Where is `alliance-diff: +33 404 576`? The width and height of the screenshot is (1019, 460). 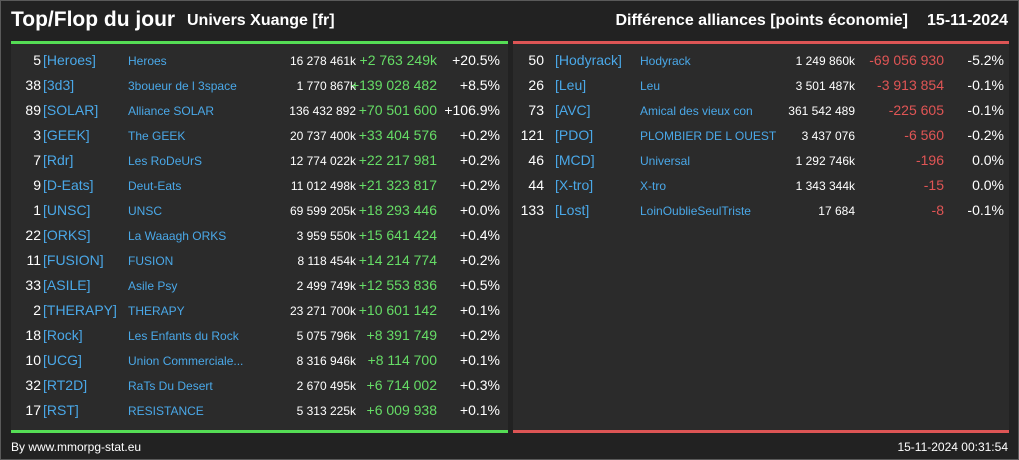
alliance-diff: +33 404 576 is located at coordinates (397, 135).